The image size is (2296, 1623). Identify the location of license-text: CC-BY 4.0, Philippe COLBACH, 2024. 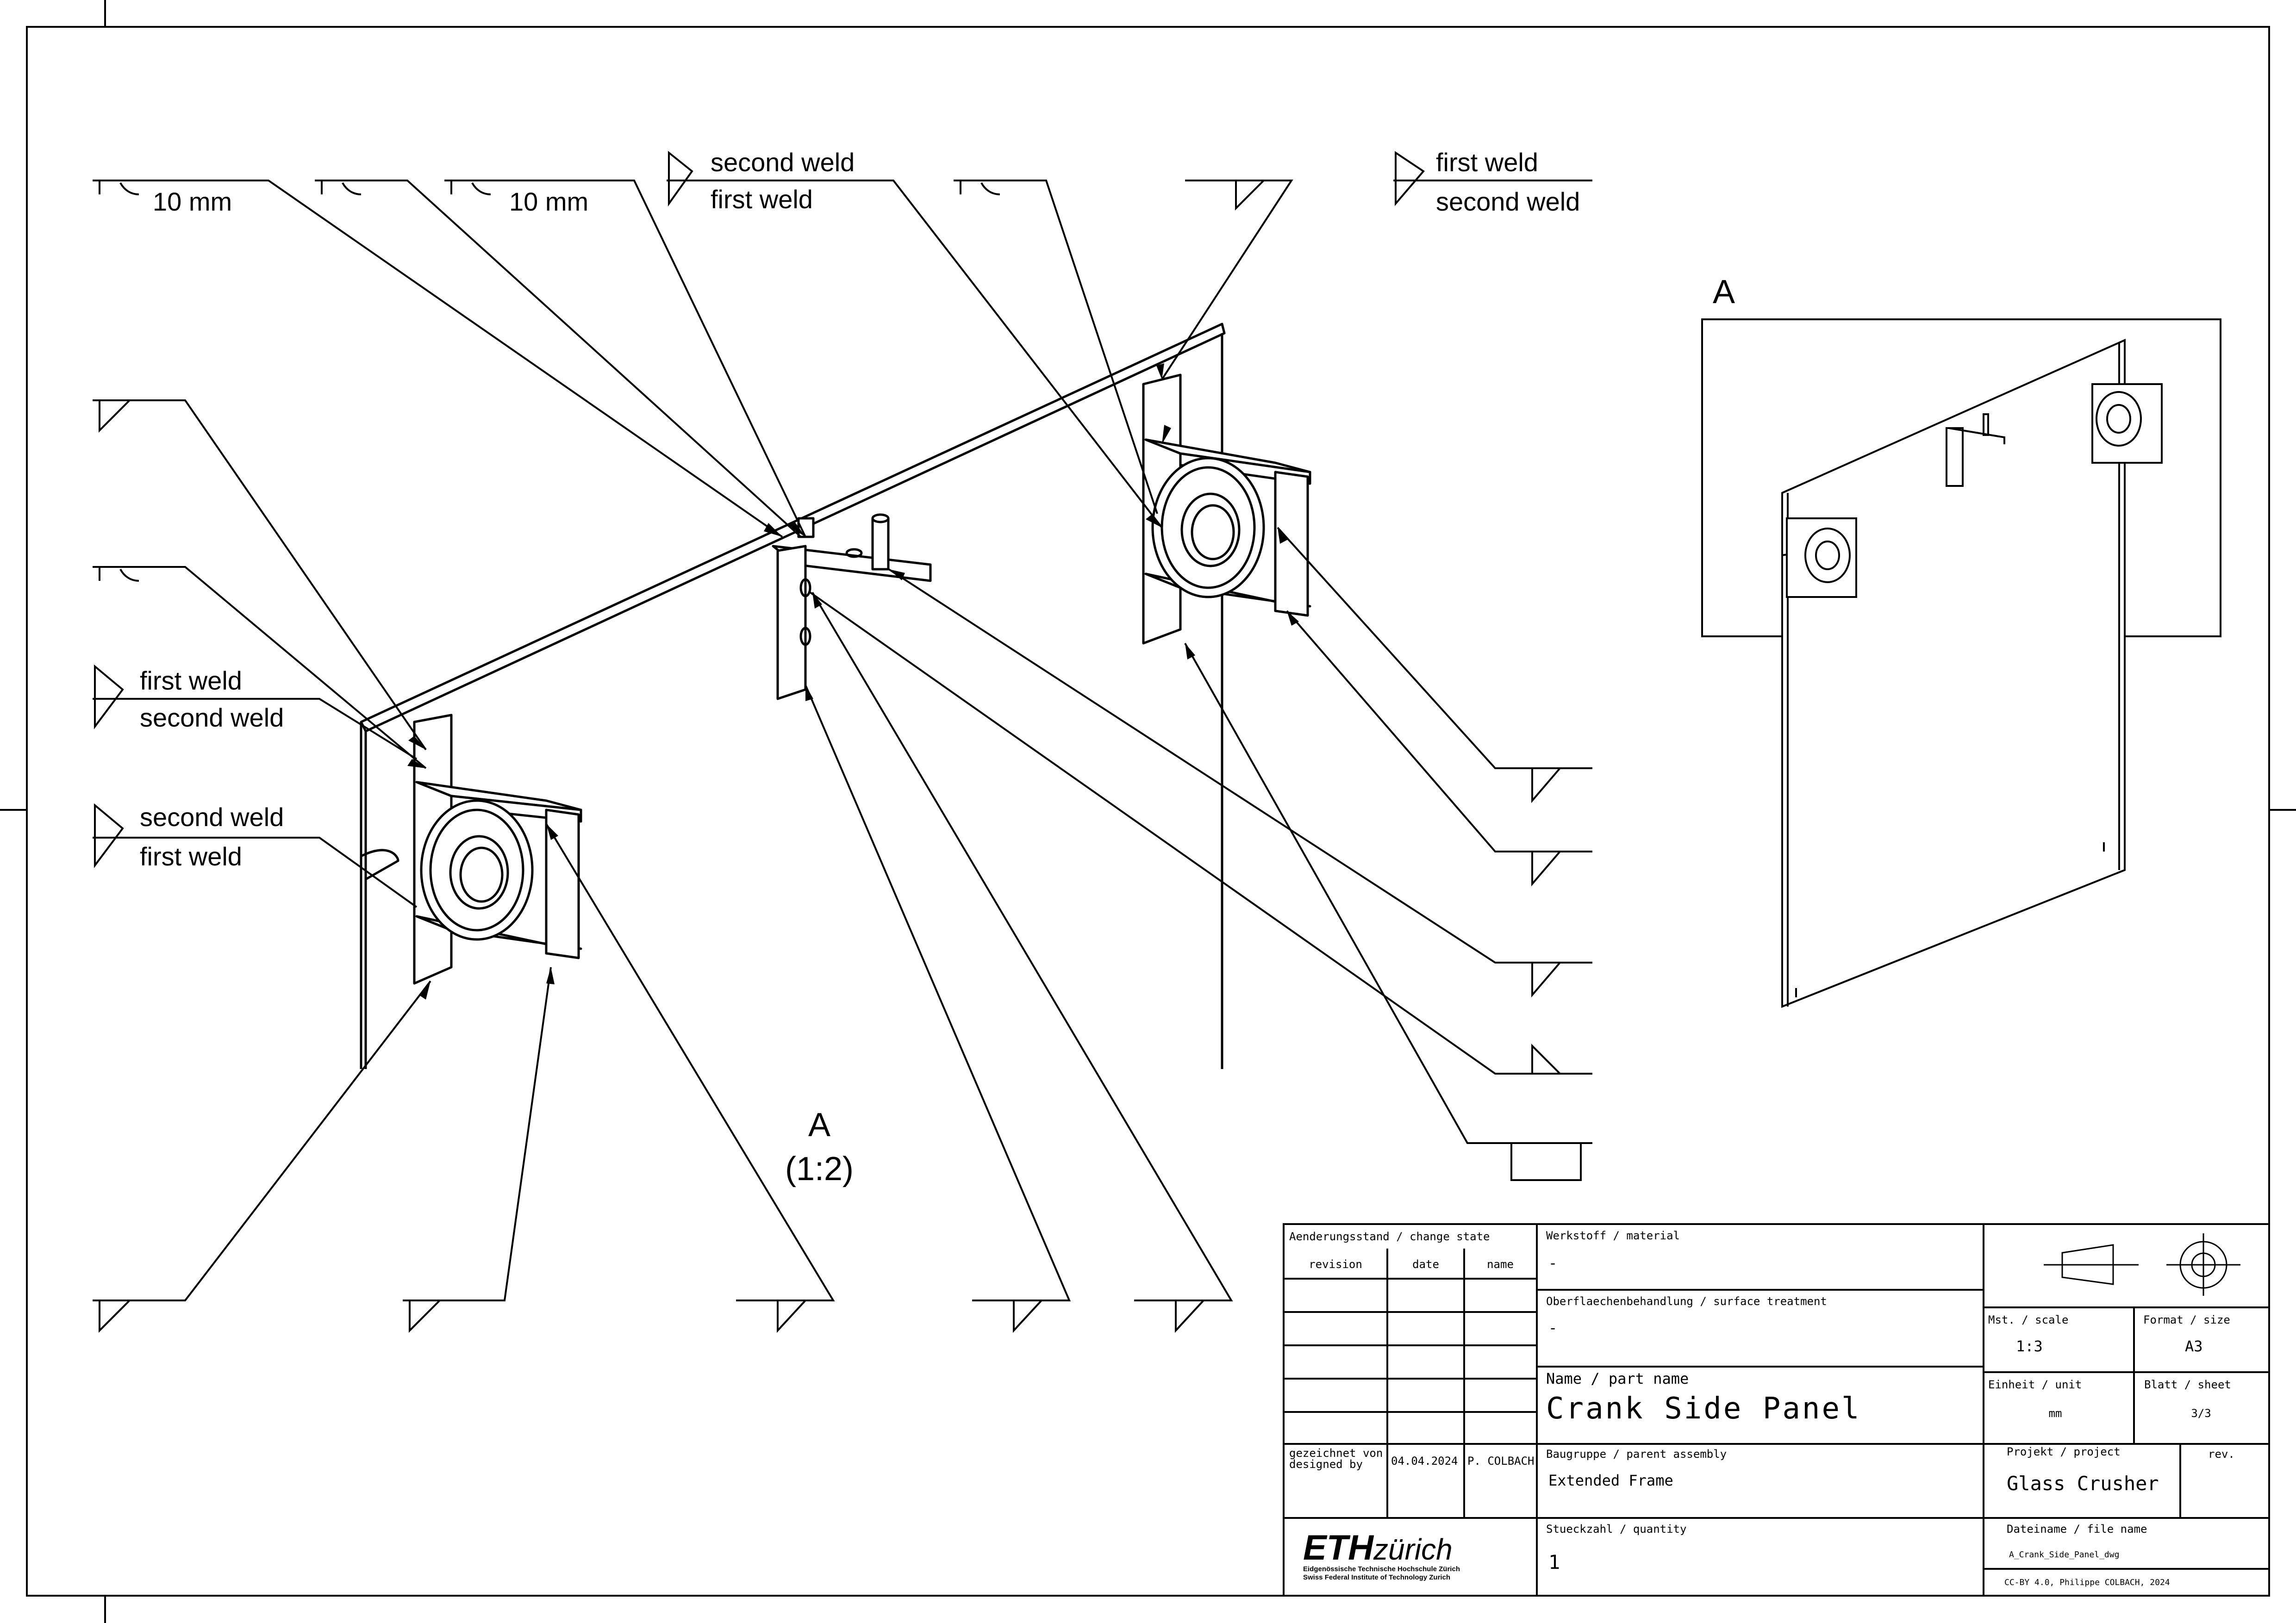
(2087, 1582).